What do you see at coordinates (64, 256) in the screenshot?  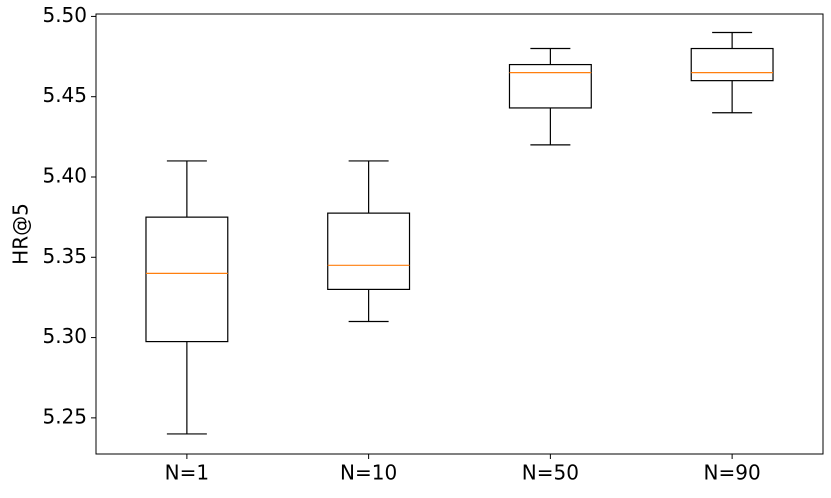 I see `y-tick-label: 5.35` at bounding box center [64, 256].